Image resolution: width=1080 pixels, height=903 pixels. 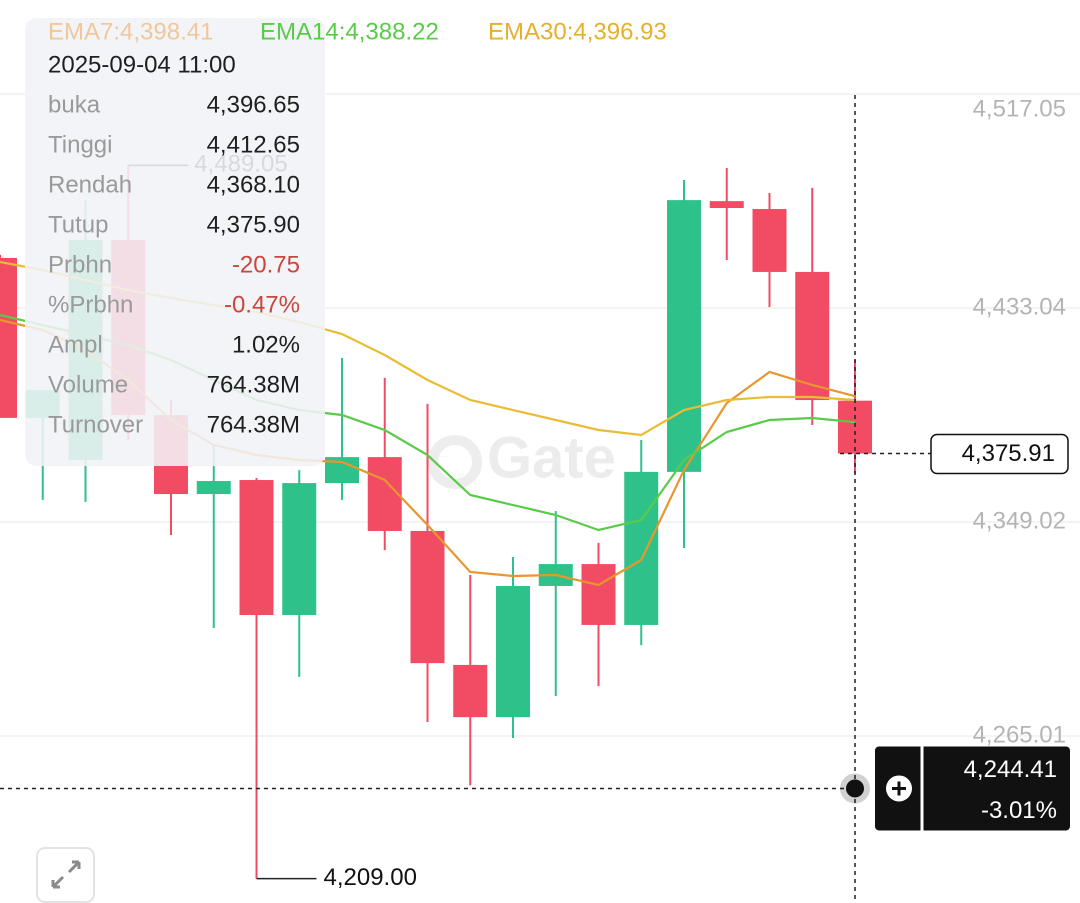 I want to click on tooltip-date: 2025-09-04 11:00, so click(x=142, y=64).